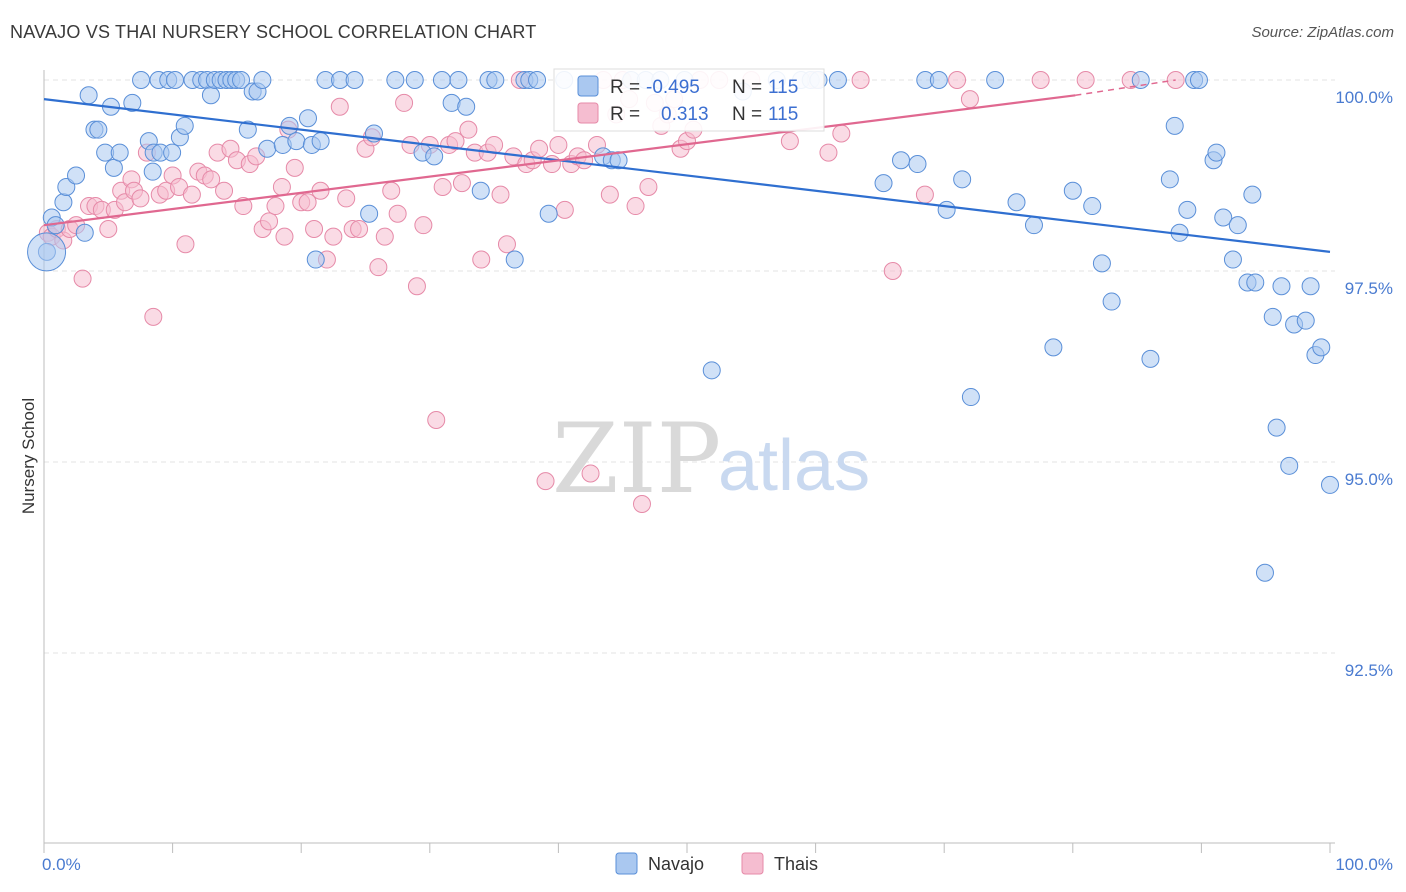 The width and height of the screenshot is (1406, 892). Describe the element at coordinates (1322, 32) in the screenshot. I see `source-label: Source: ZipAtlas.com` at that location.